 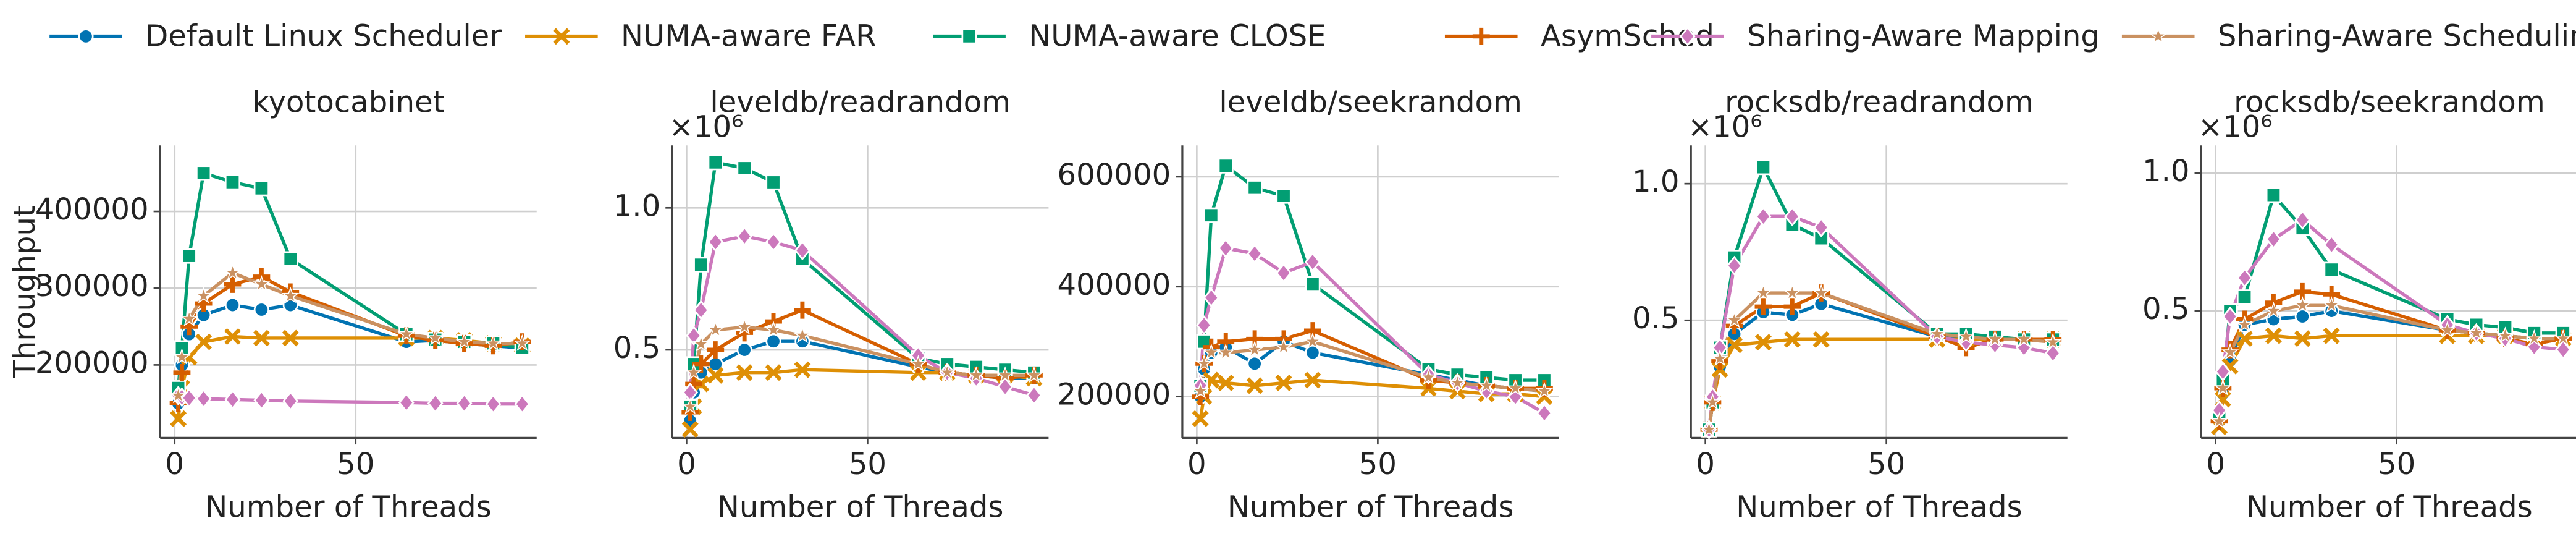 I want to click on legend-label: Default Linux Scheduler, so click(x=323, y=36).